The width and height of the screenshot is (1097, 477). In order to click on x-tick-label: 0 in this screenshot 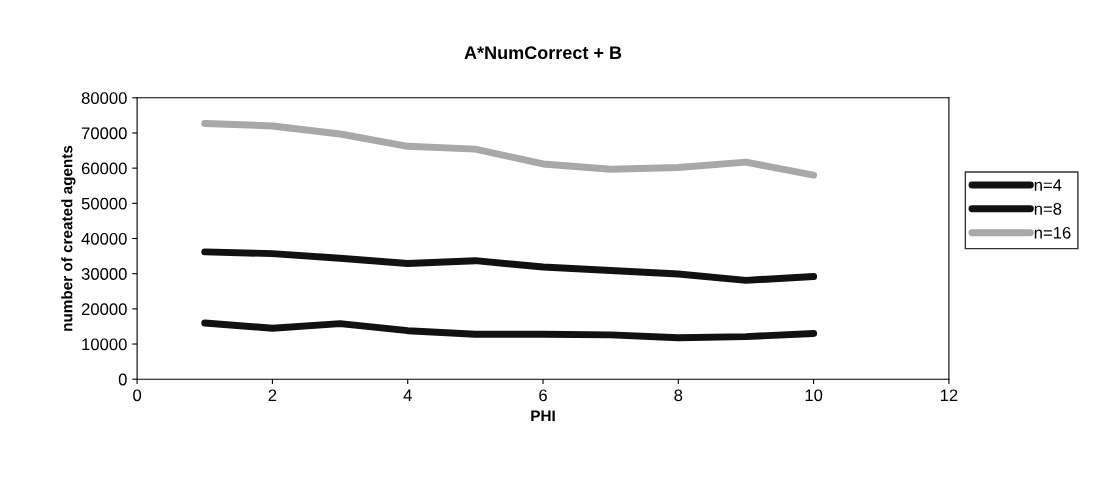, I will do `click(137, 395)`.